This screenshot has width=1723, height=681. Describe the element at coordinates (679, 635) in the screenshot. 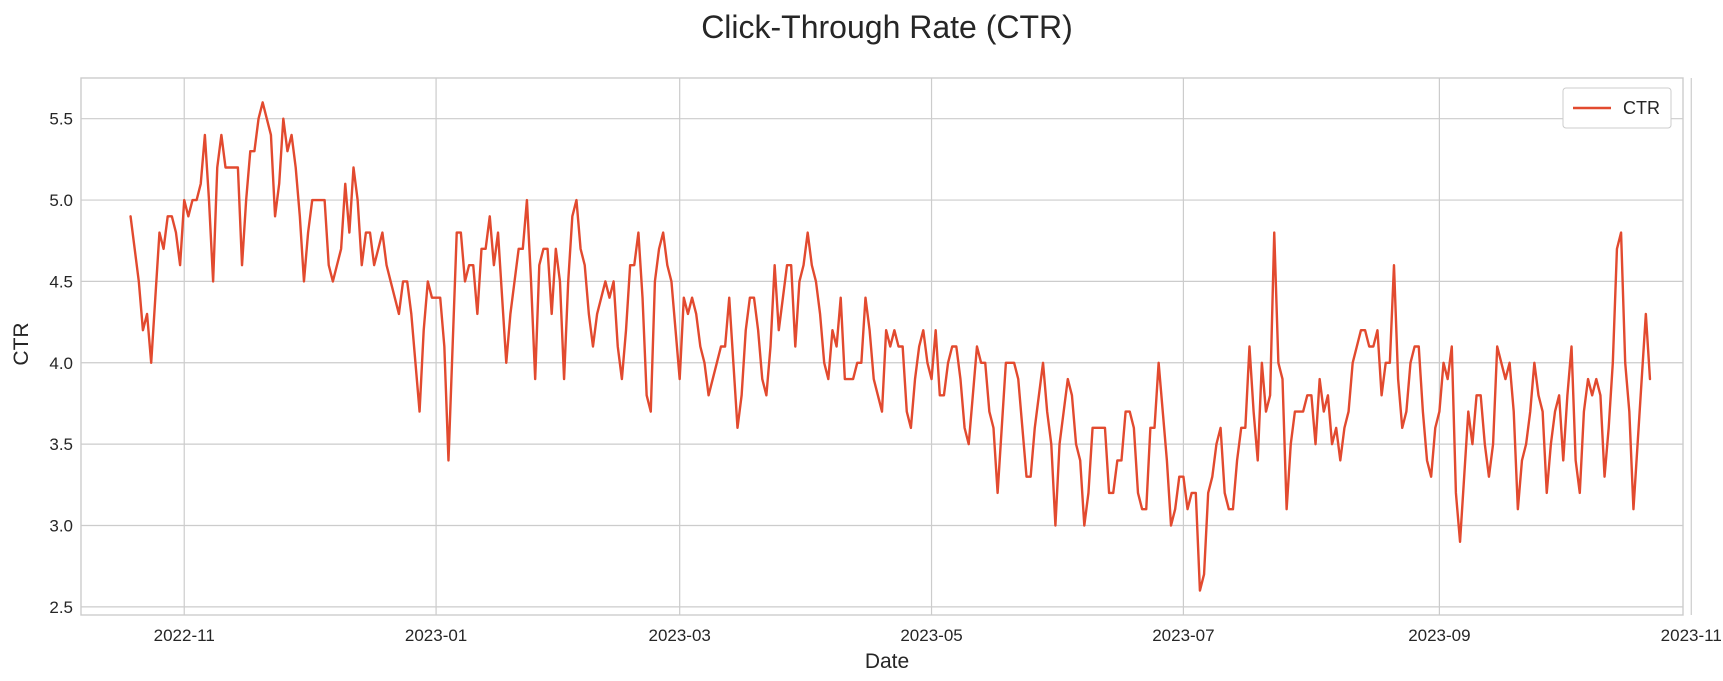

I see `x-tick-label: 2023-03` at that location.